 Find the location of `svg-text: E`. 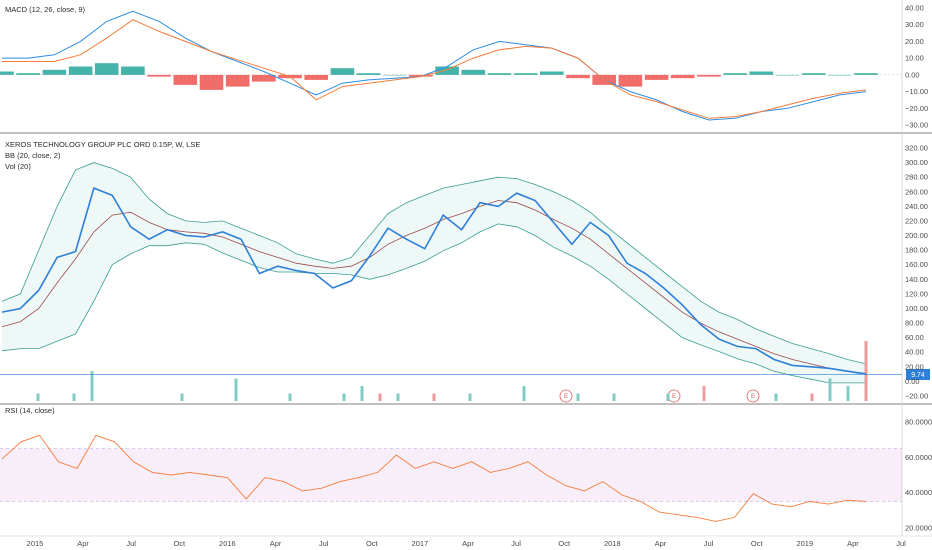

svg-text: E is located at coordinates (566, 397).